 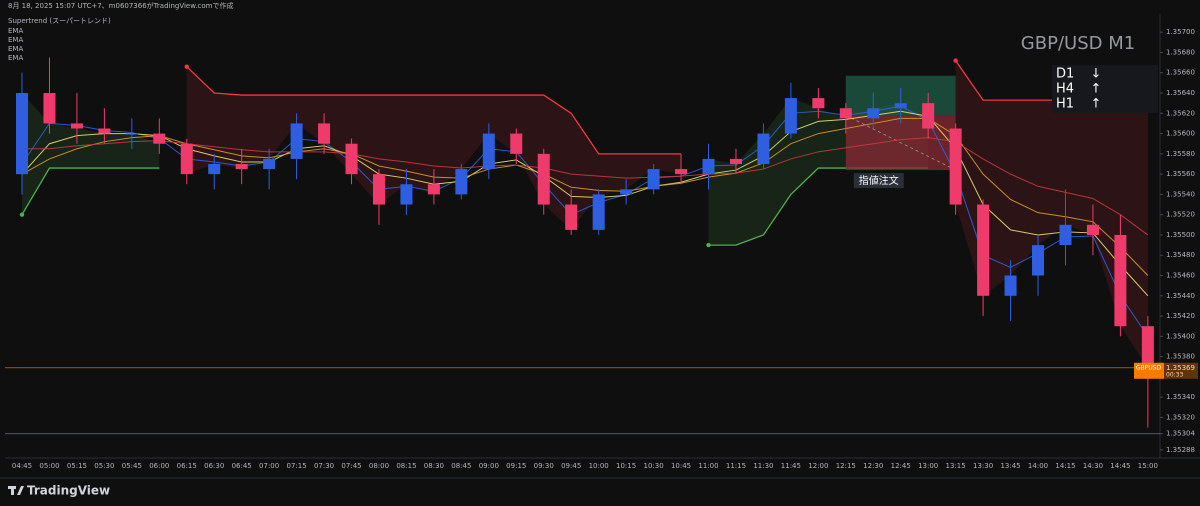 What do you see at coordinates (879, 180) in the screenshot?
I see `order-label: 指値注文` at bounding box center [879, 180].